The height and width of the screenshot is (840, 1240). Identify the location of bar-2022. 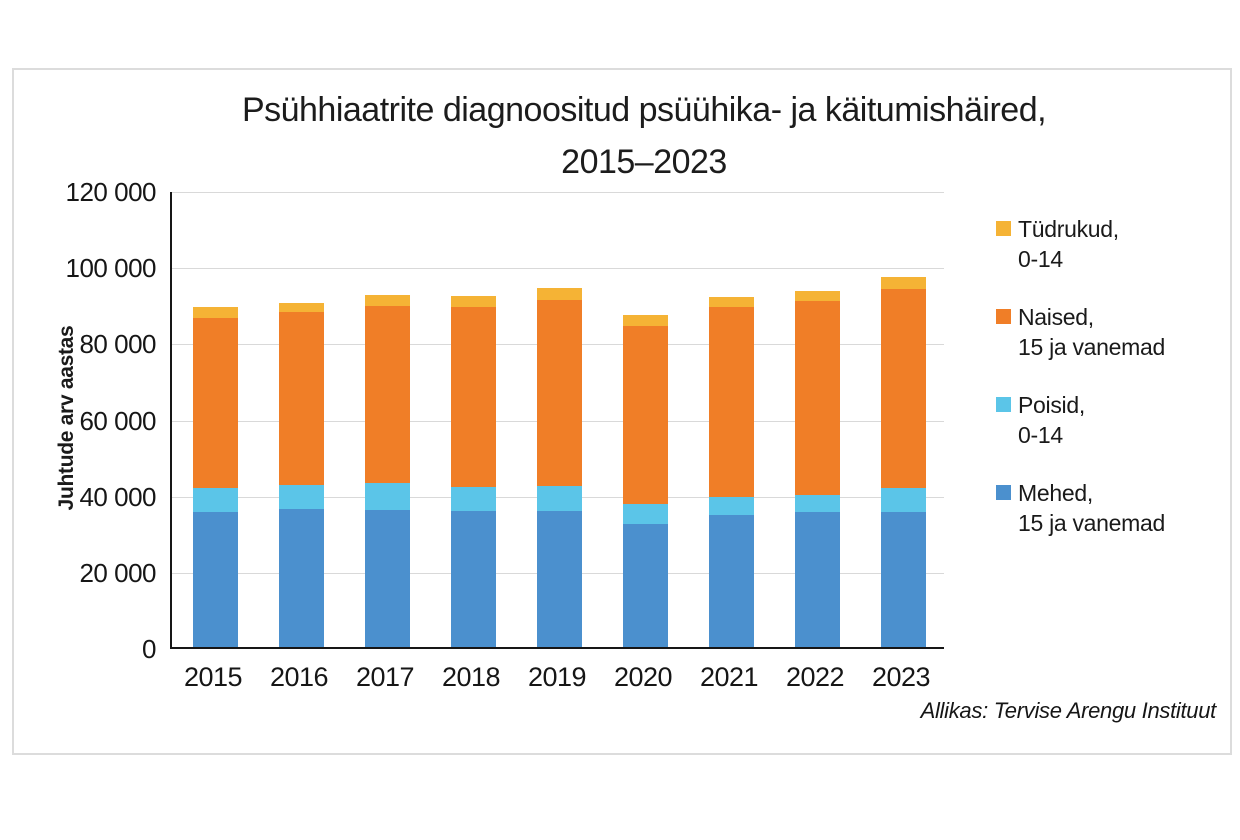
(817, 468).